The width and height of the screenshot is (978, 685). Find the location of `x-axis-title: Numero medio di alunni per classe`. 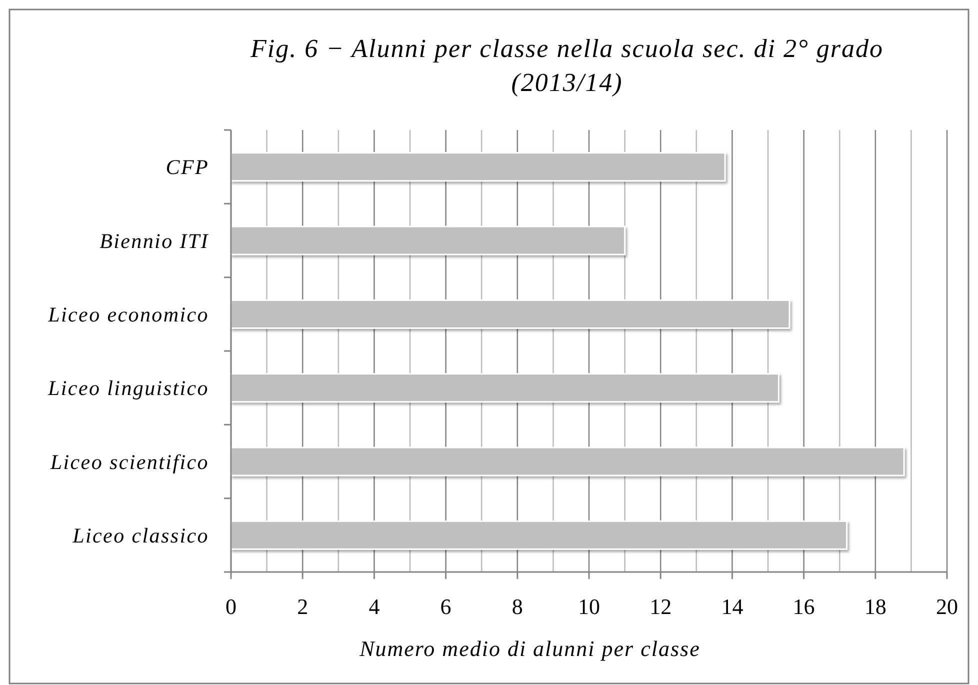

x-axis-title: Numero medio di alunni per classe is located at coordinates (529, 648).